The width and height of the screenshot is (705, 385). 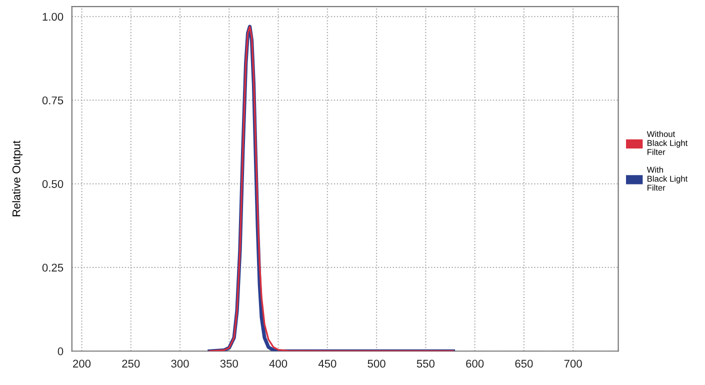 I want to click on y-tick-label: 0.75, so click(x=53, y=100).